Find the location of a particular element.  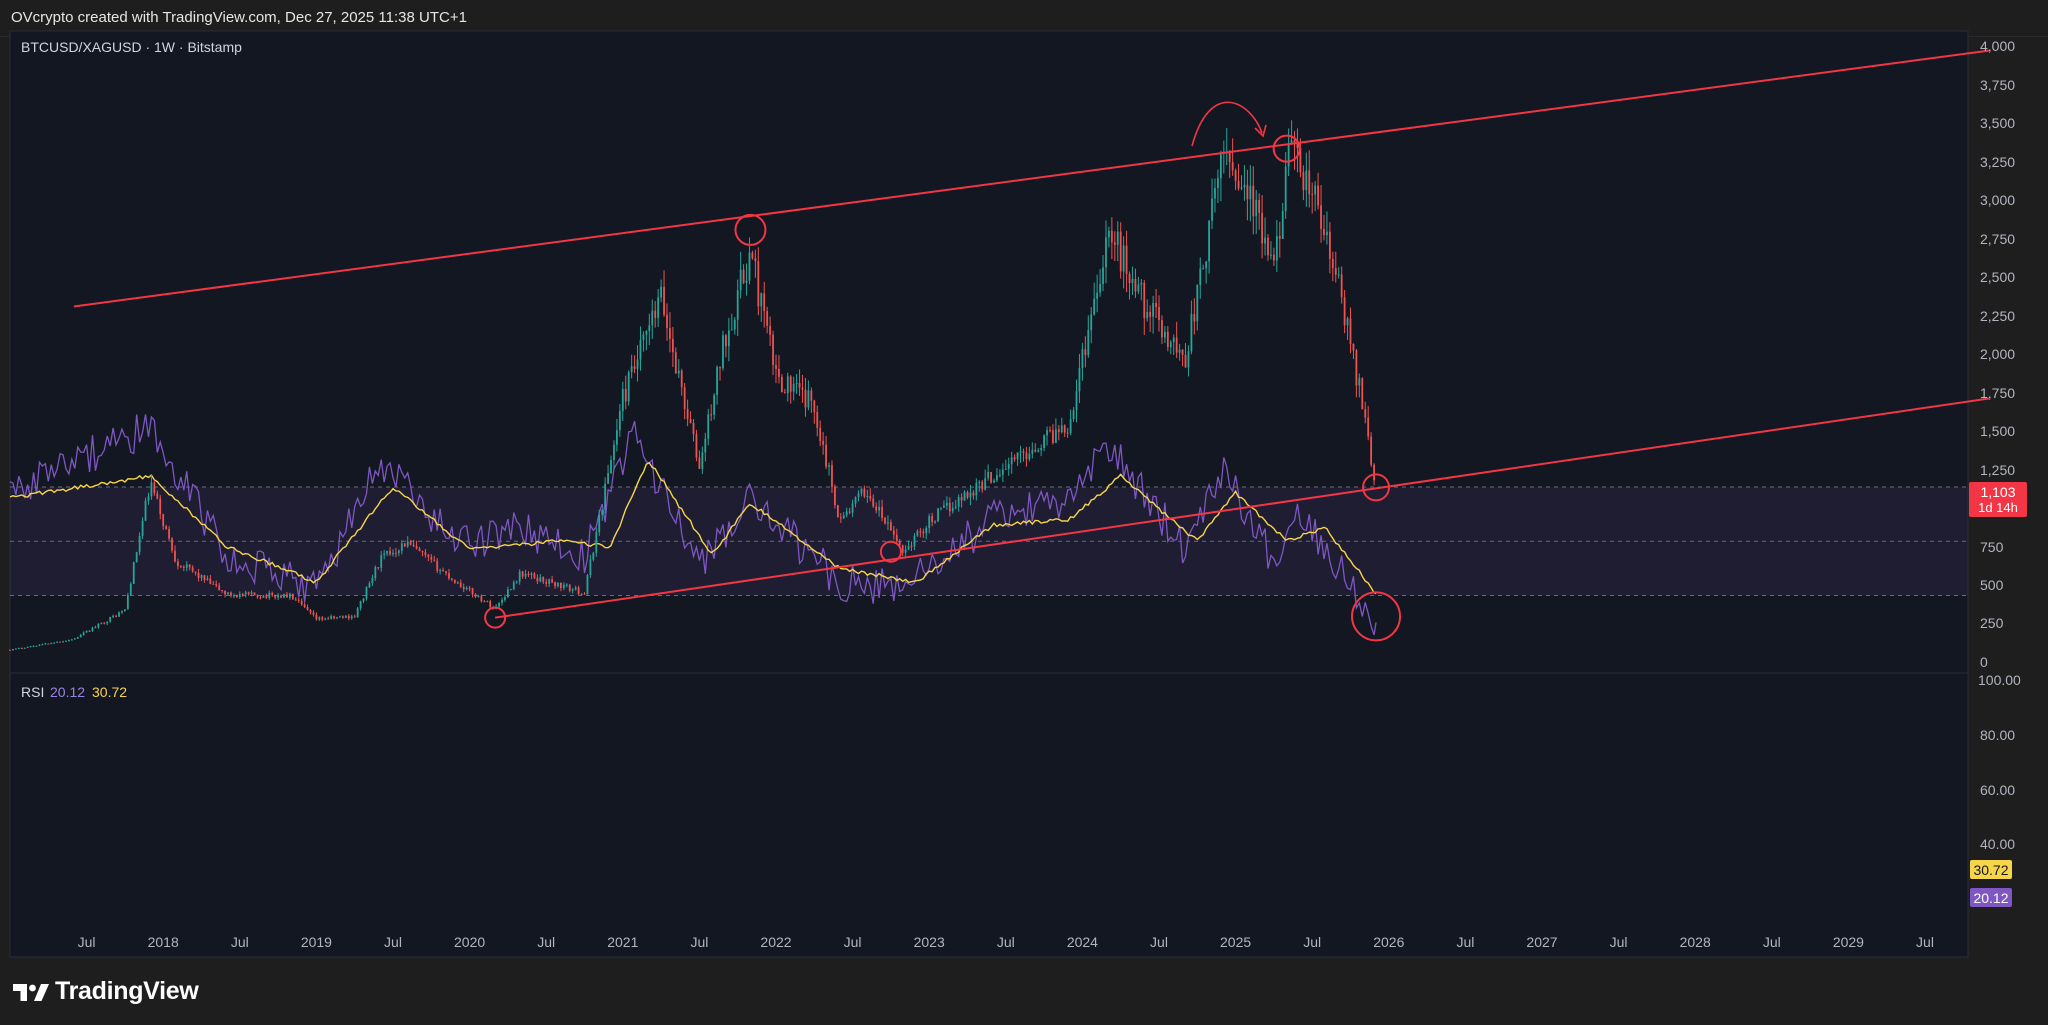

price-tick: 2,750 is located at coordinates (1997, 239).